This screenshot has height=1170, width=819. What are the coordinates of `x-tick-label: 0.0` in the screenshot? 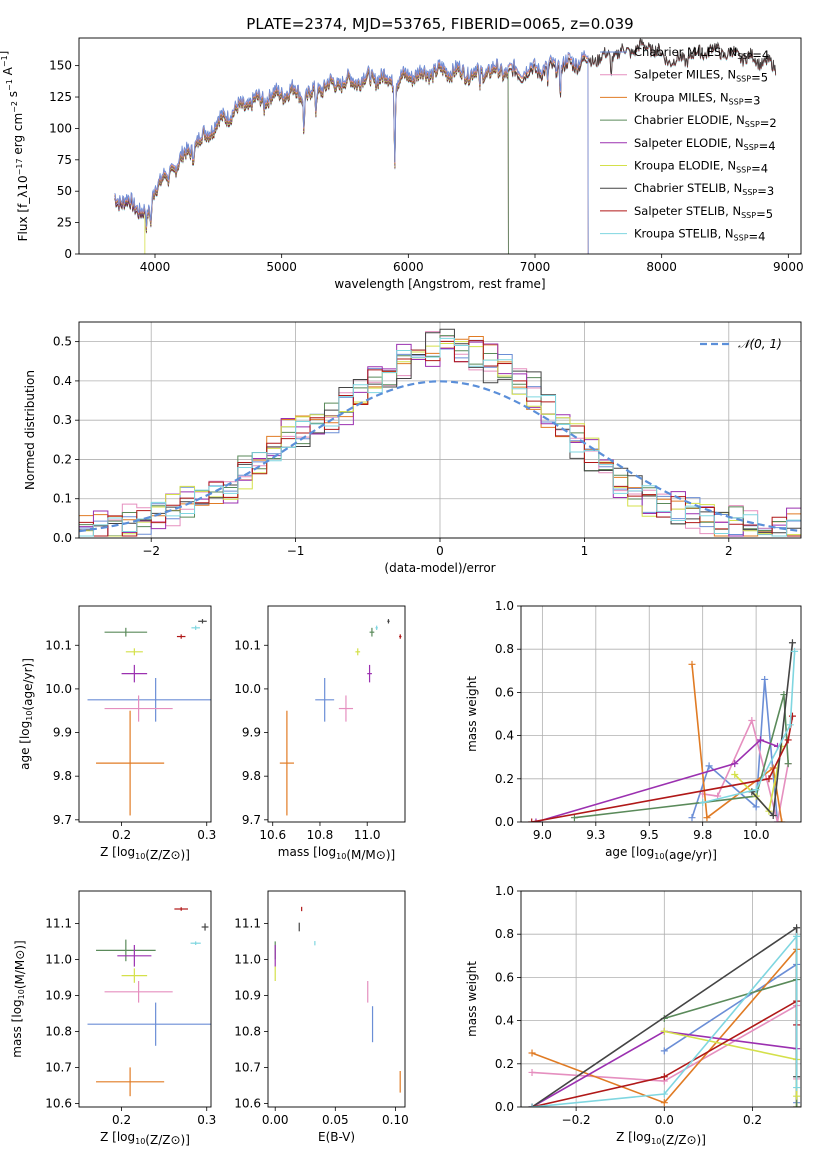 It's located at (664, 1120).